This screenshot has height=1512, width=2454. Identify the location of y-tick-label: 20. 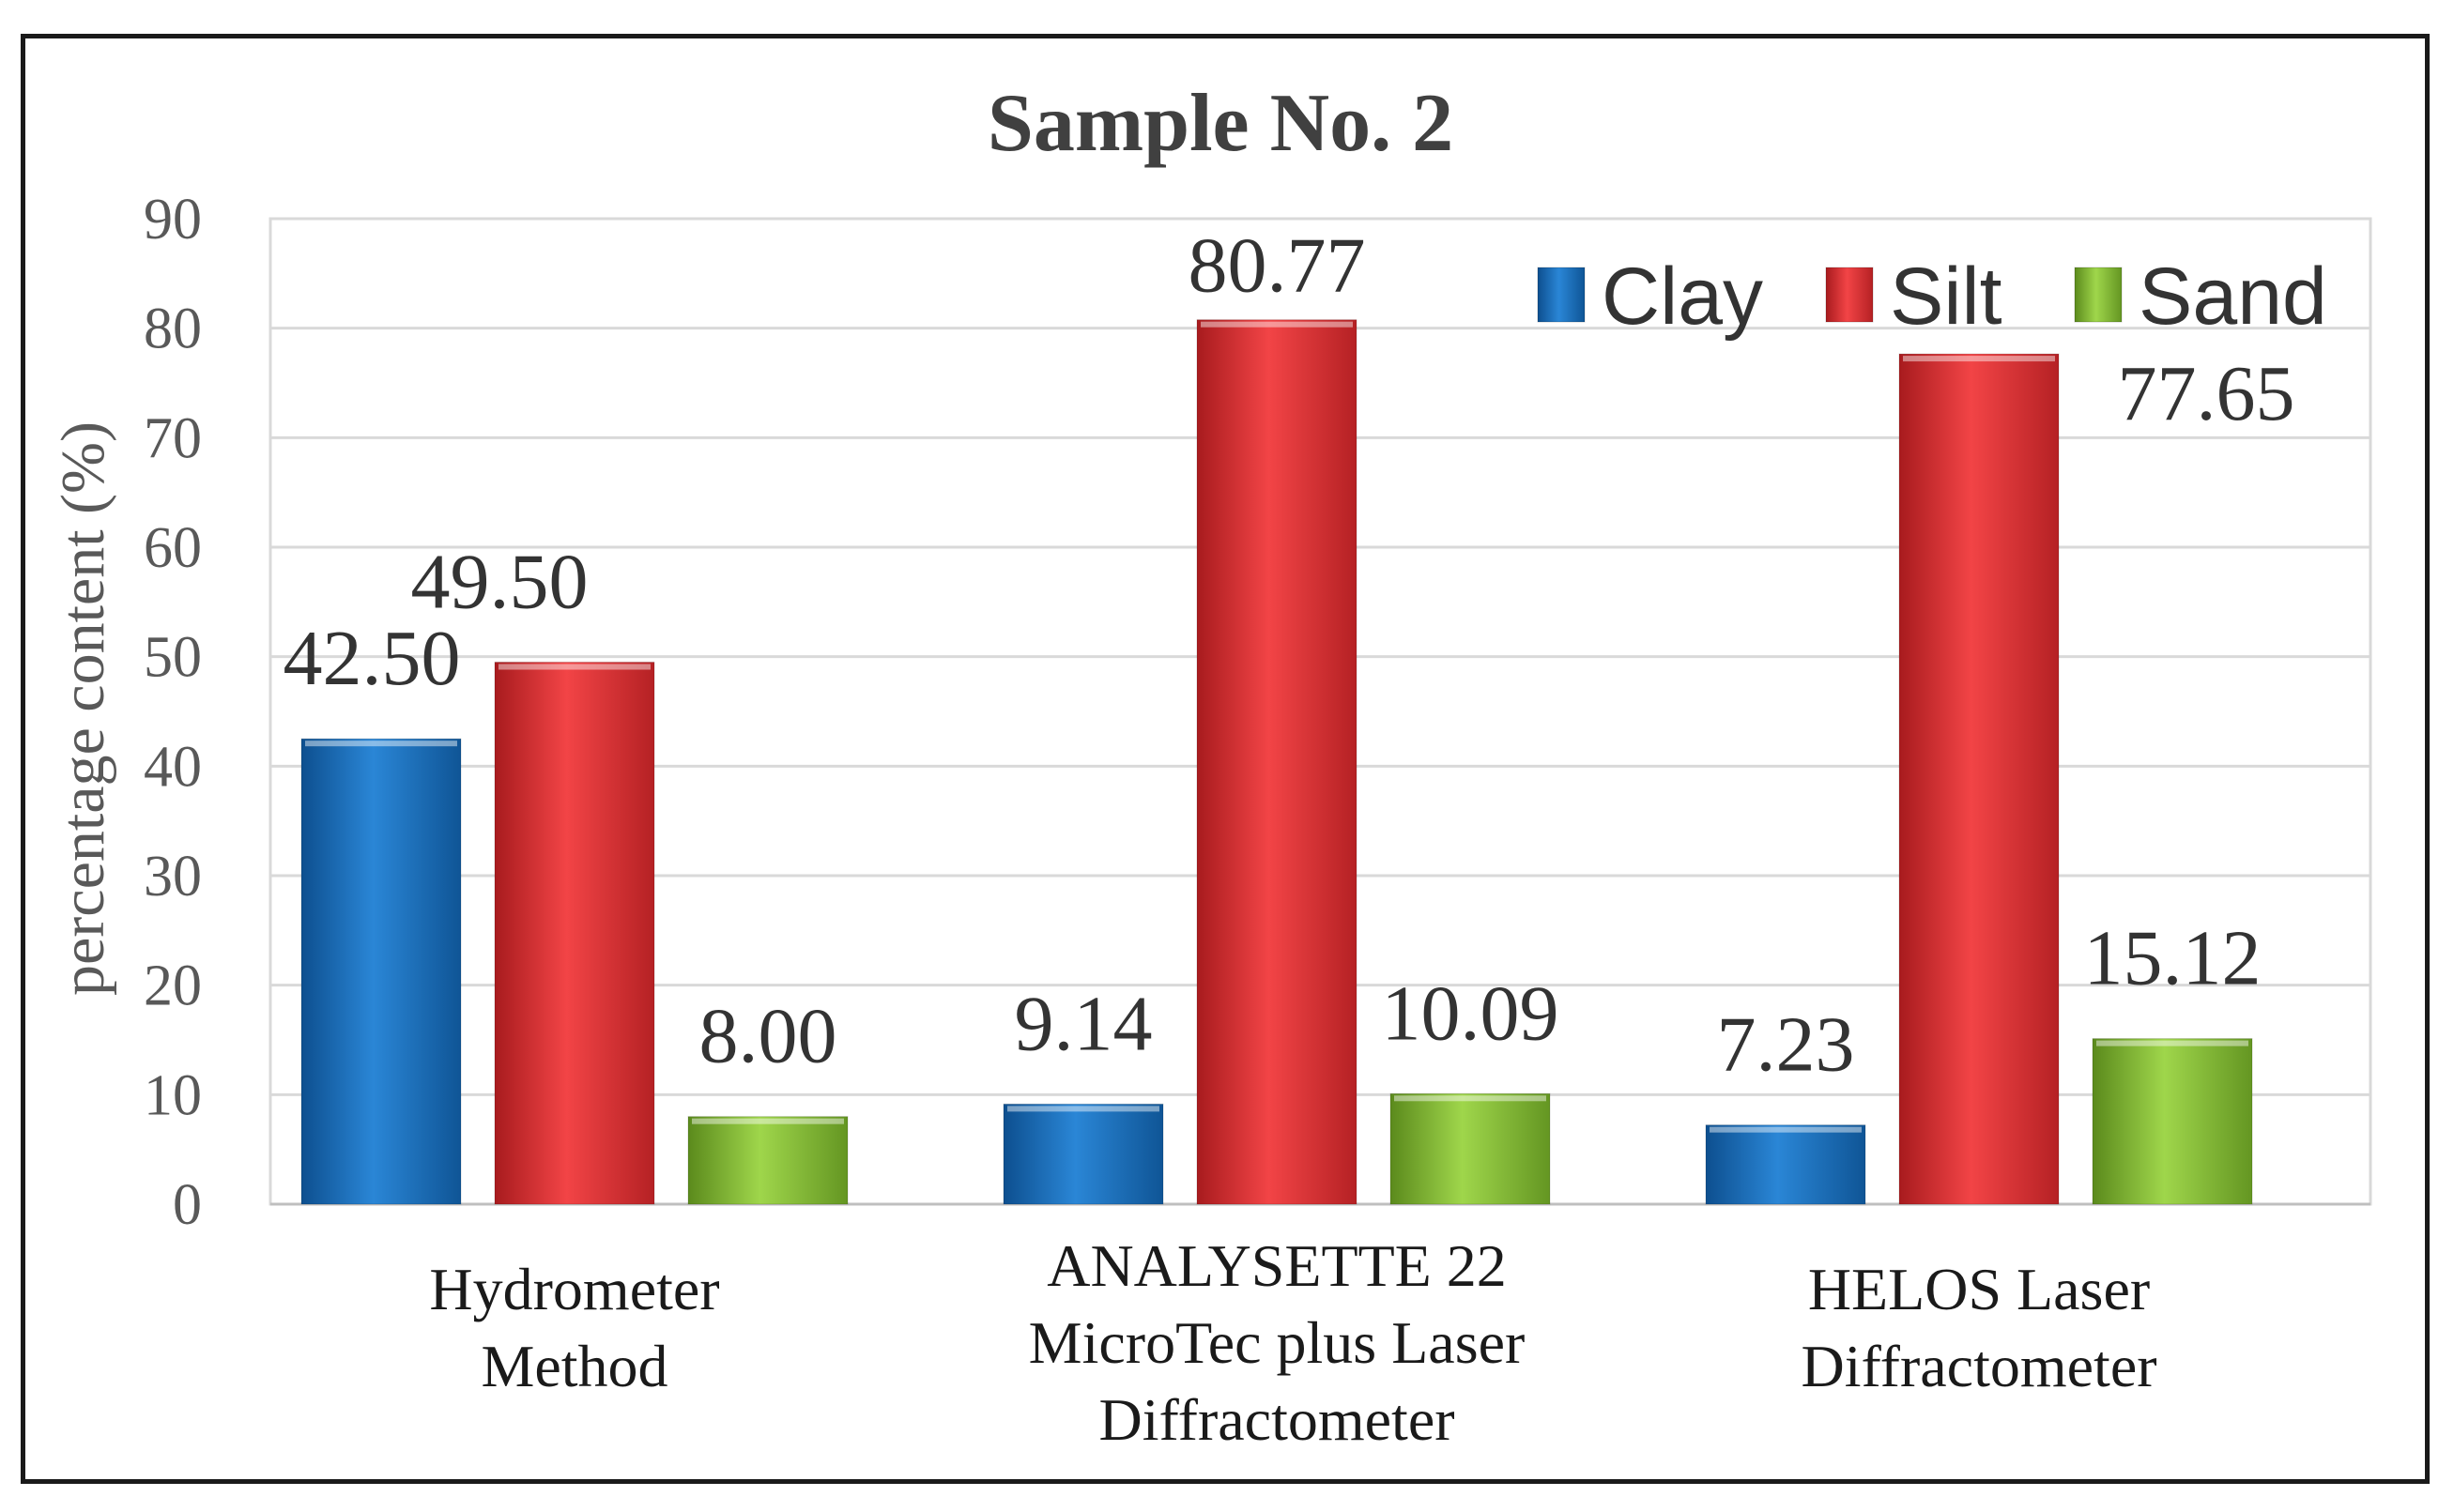
(173, 986).